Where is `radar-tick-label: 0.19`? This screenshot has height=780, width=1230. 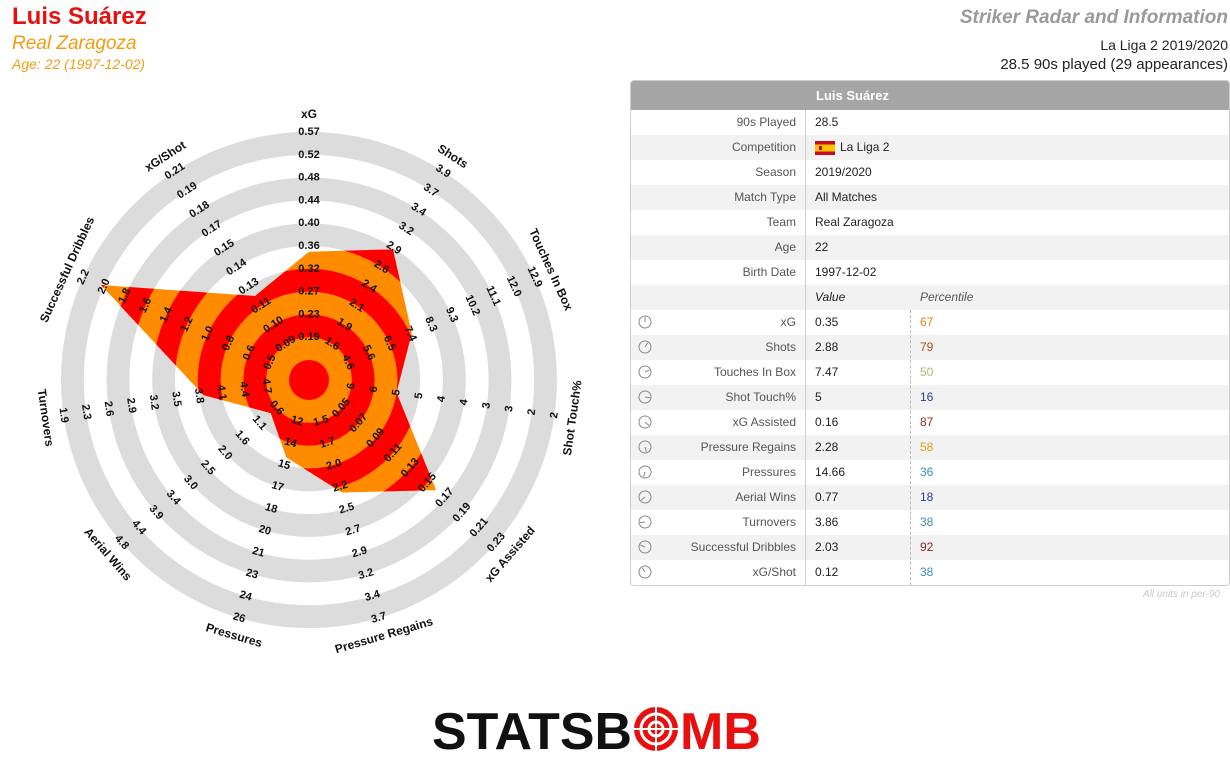 radar-tick-label: 0.19 is located at coordinates (308, 337).